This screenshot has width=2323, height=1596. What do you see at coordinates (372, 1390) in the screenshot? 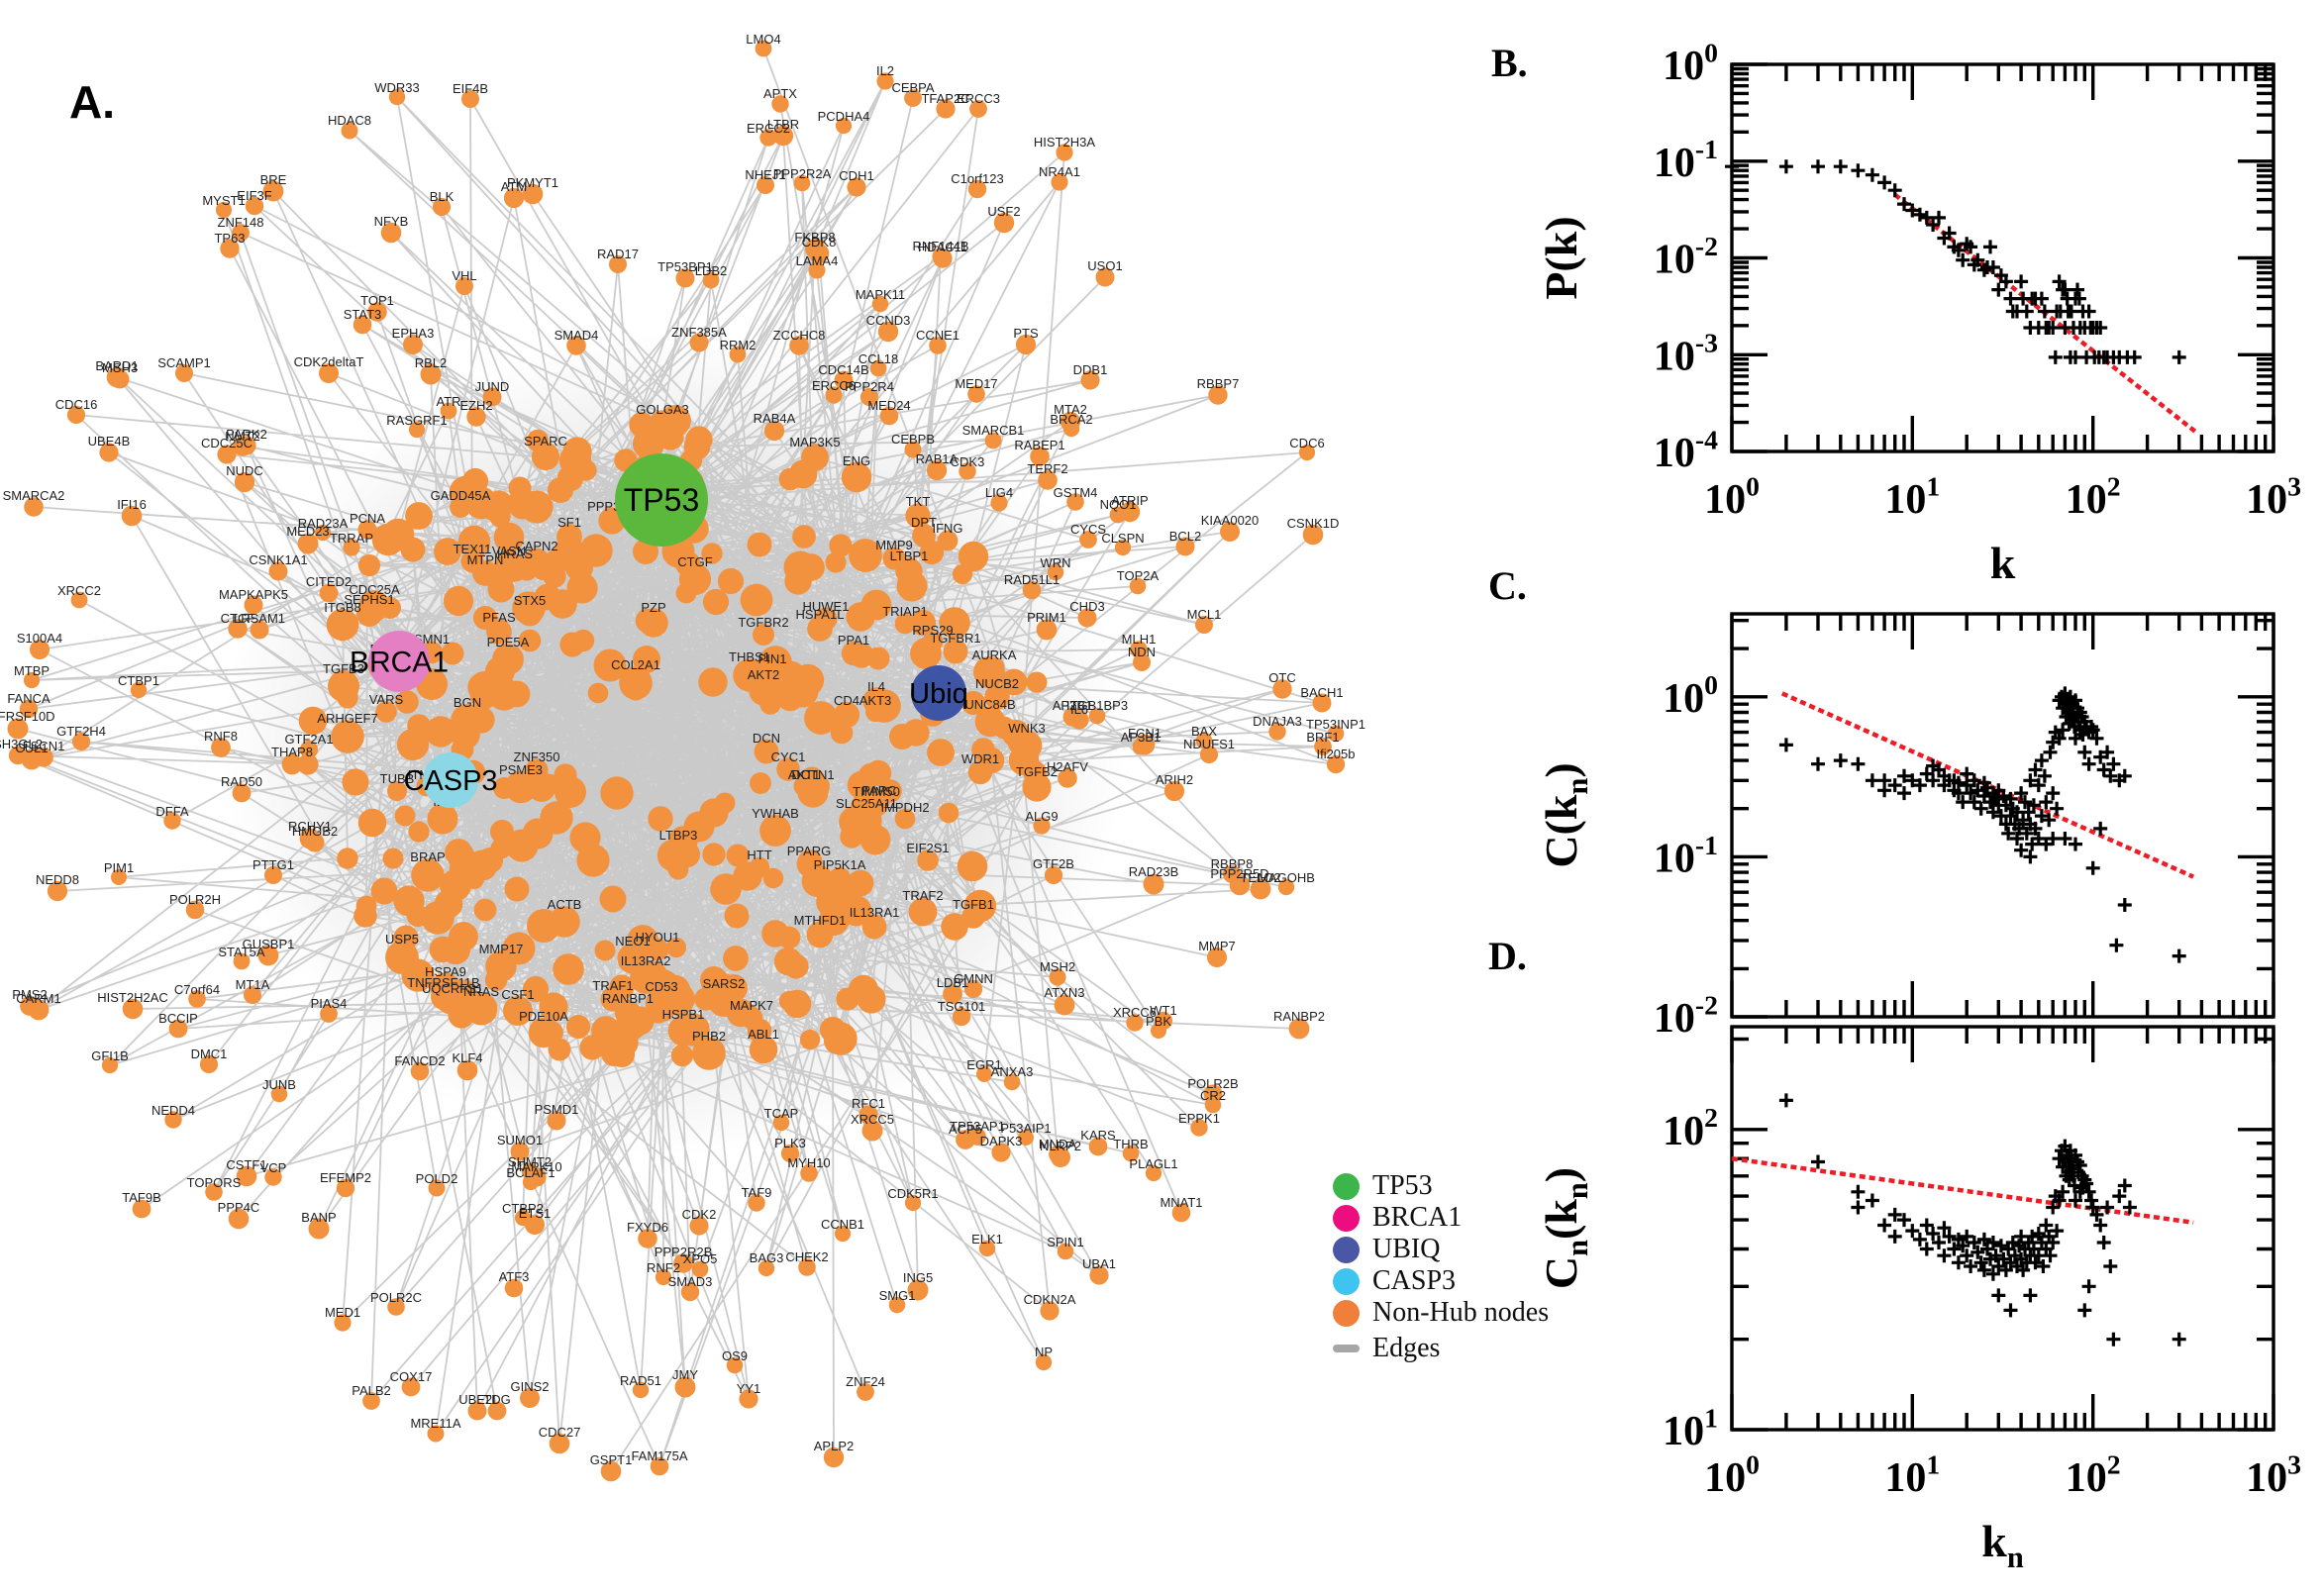
I see `network-node-label: PALB2` at bounding box center [372, 1390].